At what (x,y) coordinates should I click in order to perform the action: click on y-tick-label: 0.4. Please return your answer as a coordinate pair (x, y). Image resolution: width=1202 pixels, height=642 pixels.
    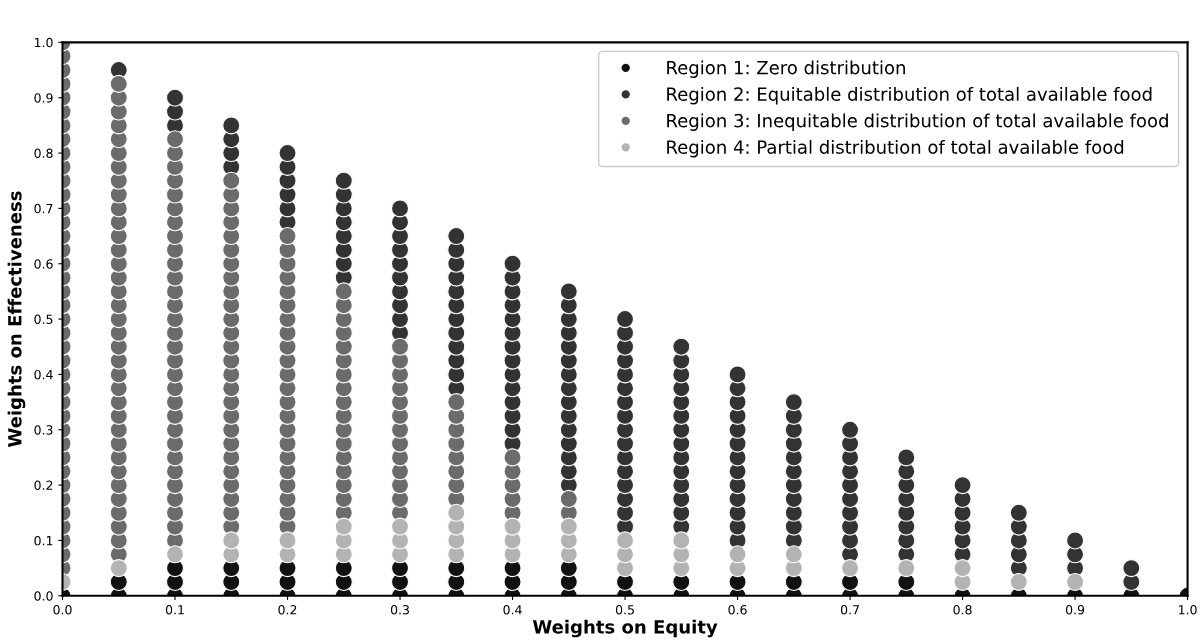
    Looking at the image, I should click on (43, 374).